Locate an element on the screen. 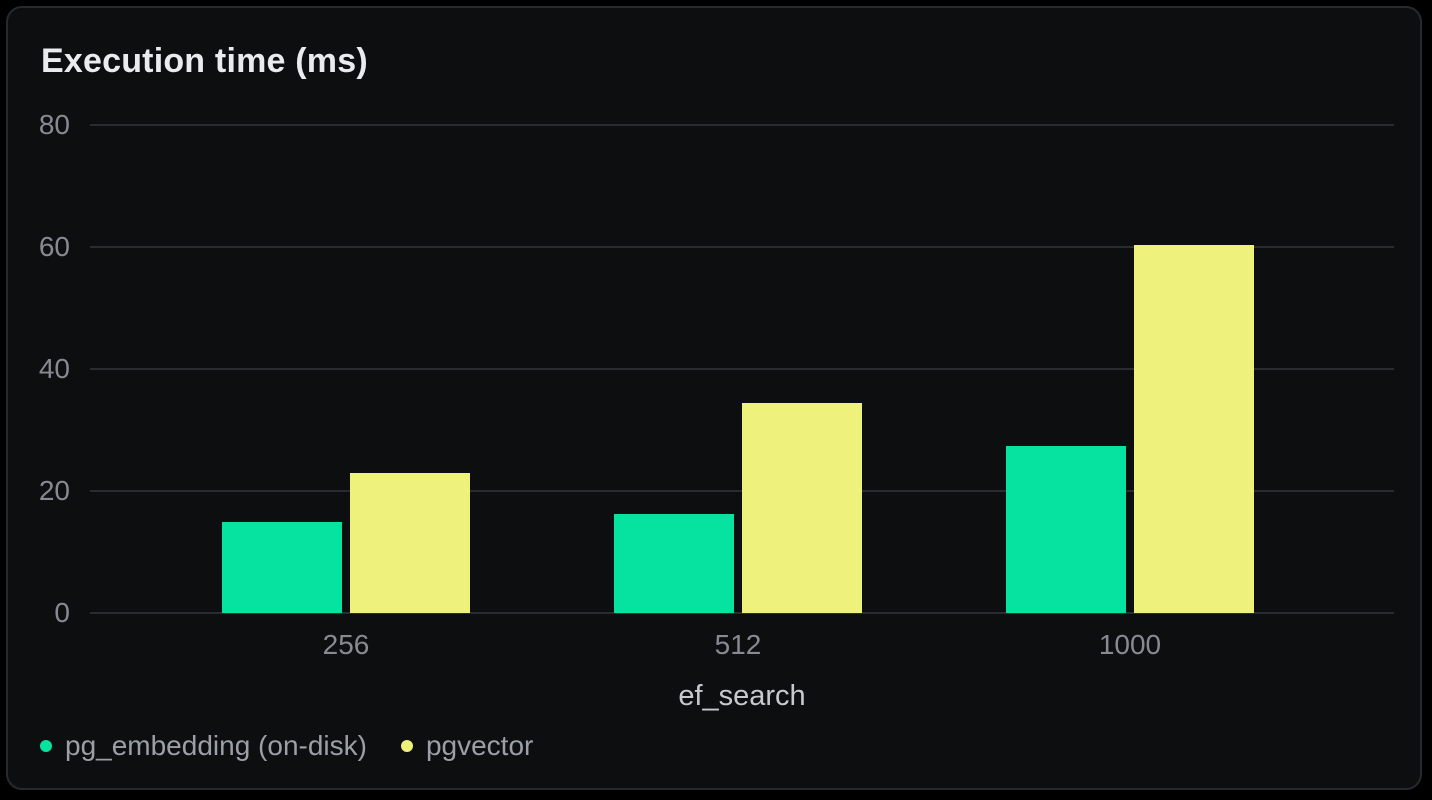  chart-title: Execution time (ms) is located at coordinates (204, 61).